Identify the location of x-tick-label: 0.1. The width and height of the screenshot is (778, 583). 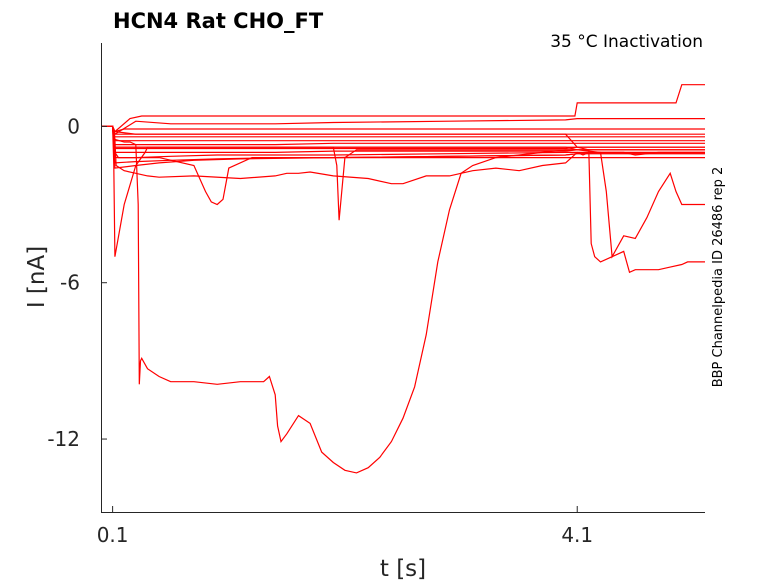
(113, 535).